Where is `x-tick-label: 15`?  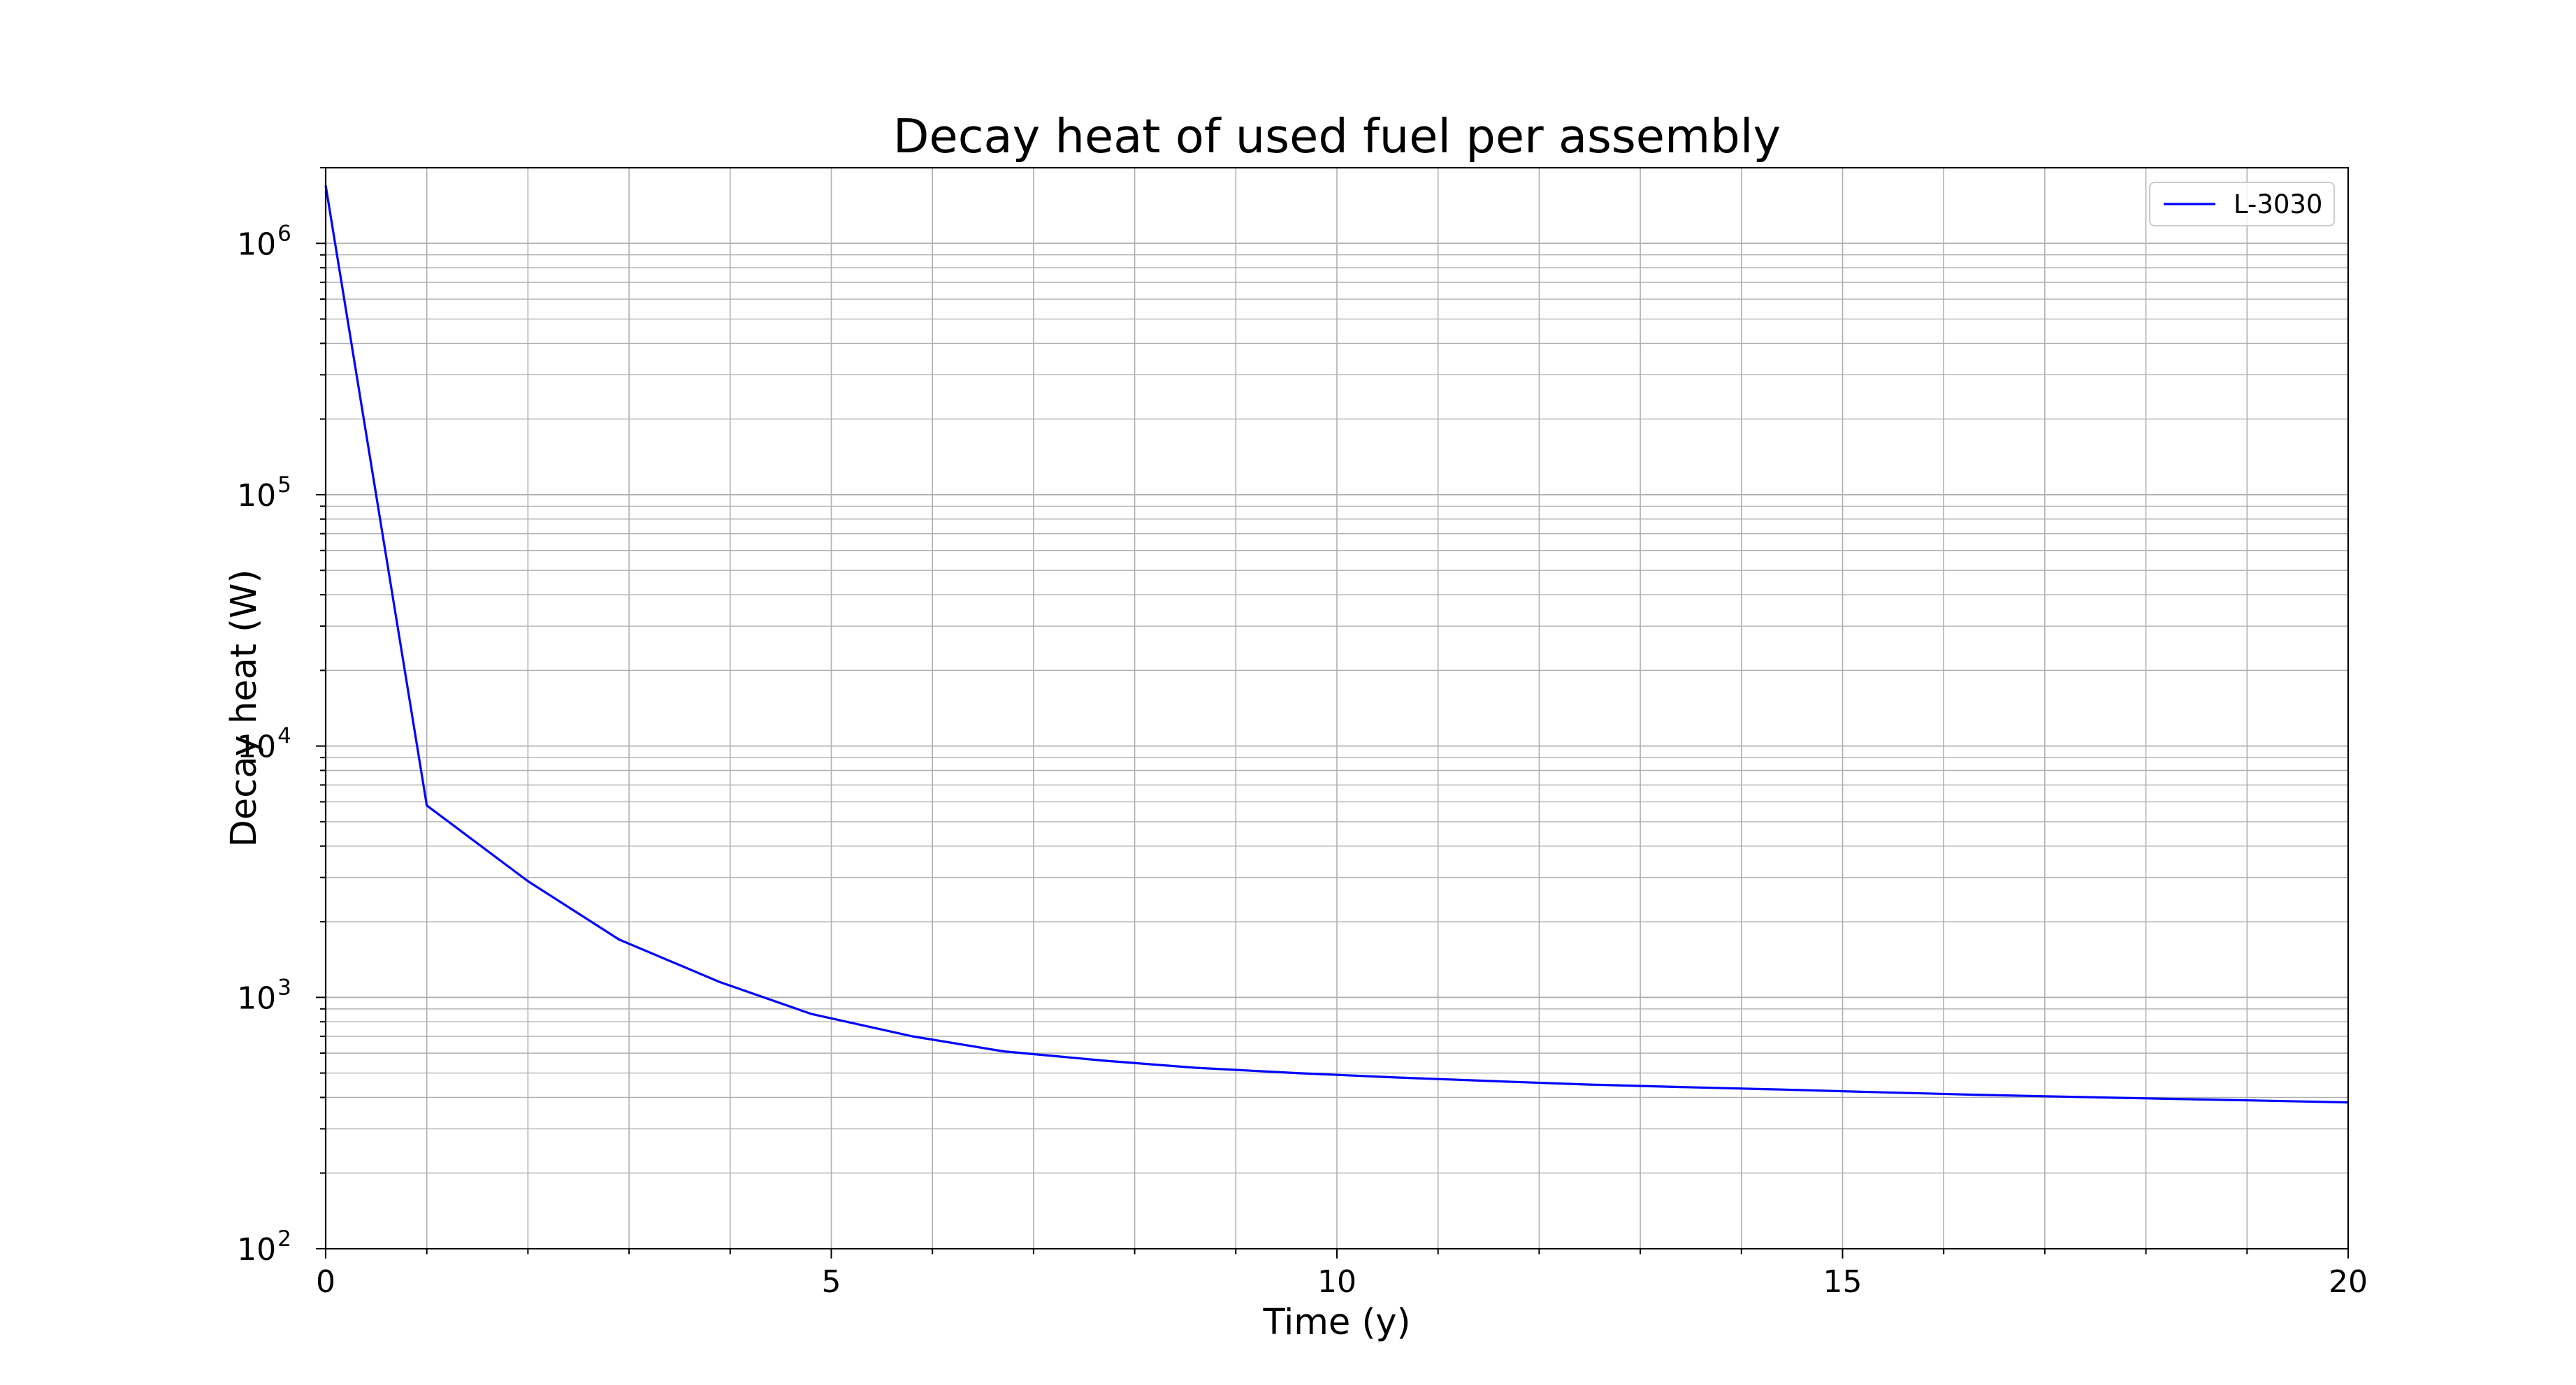 x-tick-label: 15 is located at coordinates (1842, 1282).